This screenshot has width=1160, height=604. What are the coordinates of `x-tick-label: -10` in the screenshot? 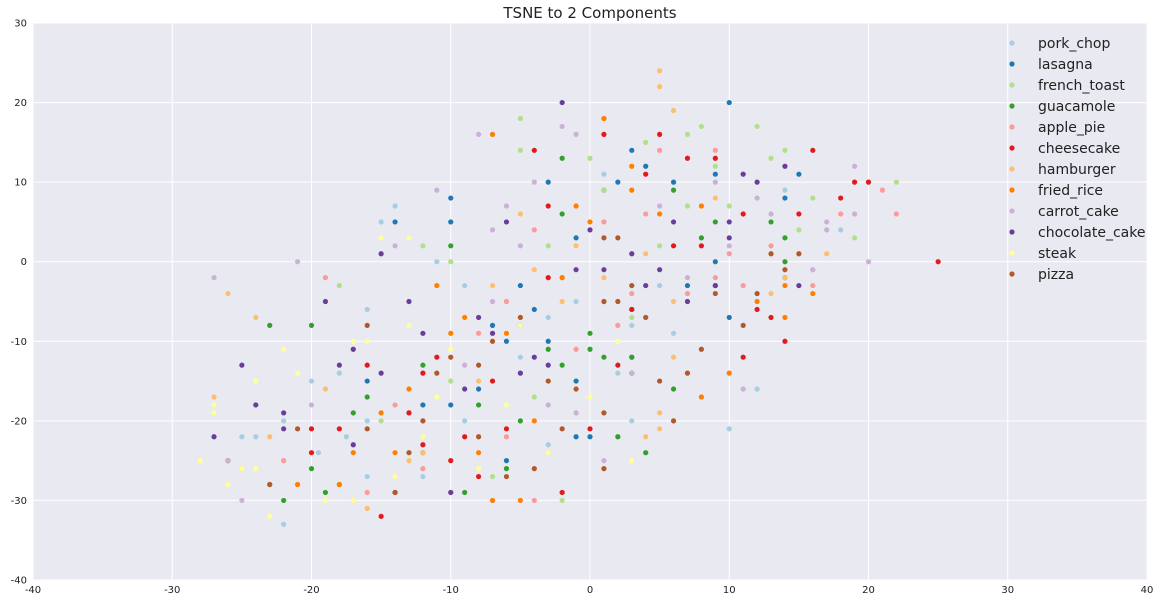 It's located at (451, 590).